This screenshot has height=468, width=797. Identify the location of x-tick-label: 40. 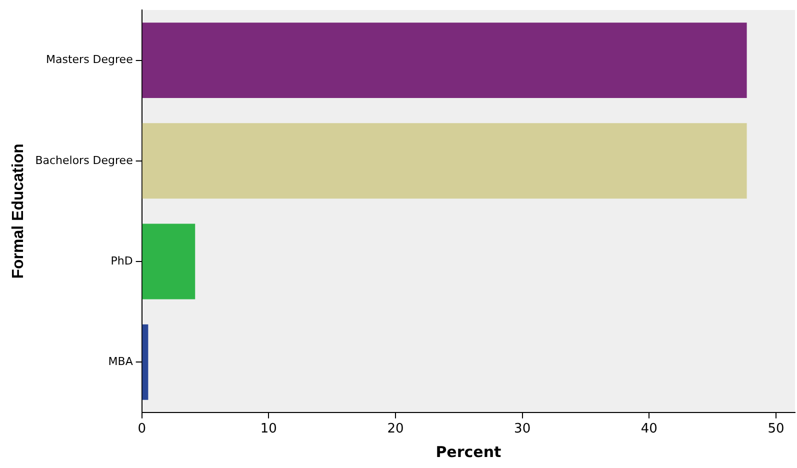
(649, 429).